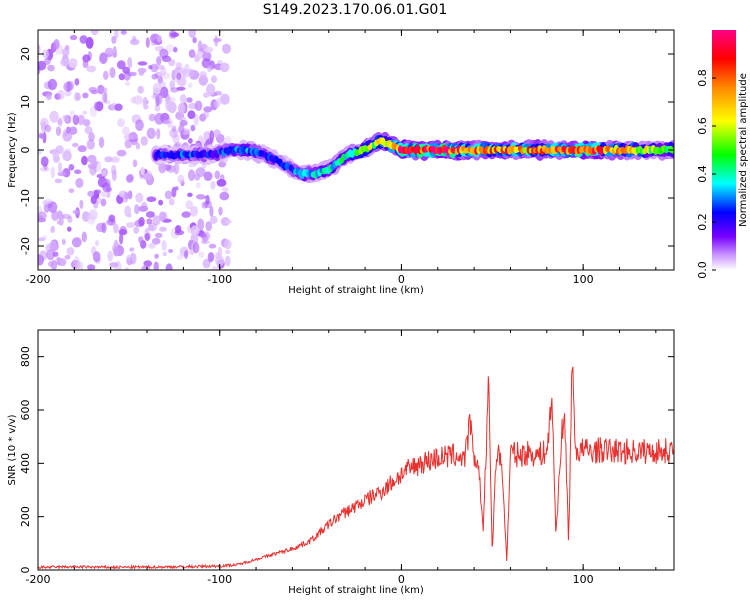  I want to click on y-tick-label: -20, so click(25, 246).